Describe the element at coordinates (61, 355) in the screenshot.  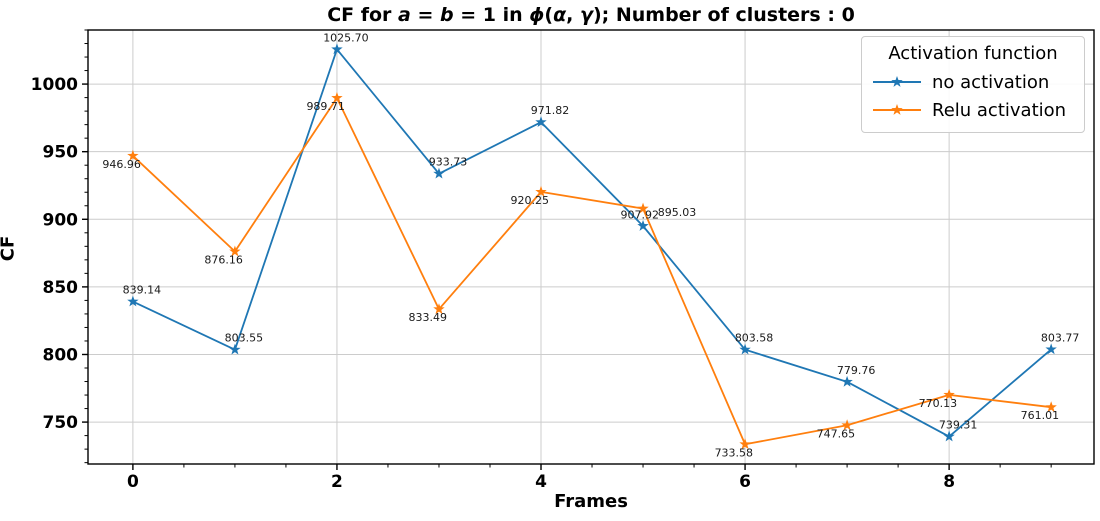
I see `y-tick-label: 800` at that location.